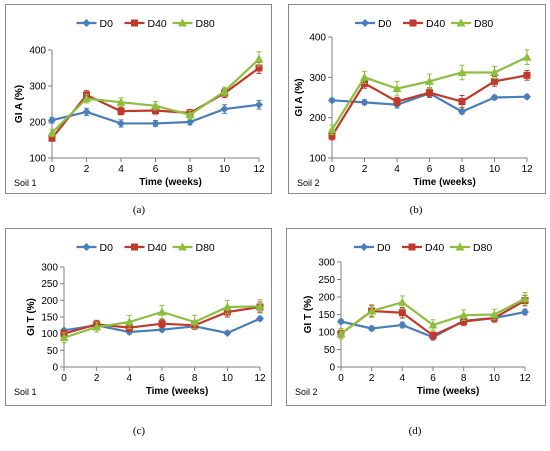 This screenshot has width=550, height=451. What do you see at coordinates (162, 378) in the screenshot?
I see `x-tick-label-c-3: 6` at bounding box center [162, 378].